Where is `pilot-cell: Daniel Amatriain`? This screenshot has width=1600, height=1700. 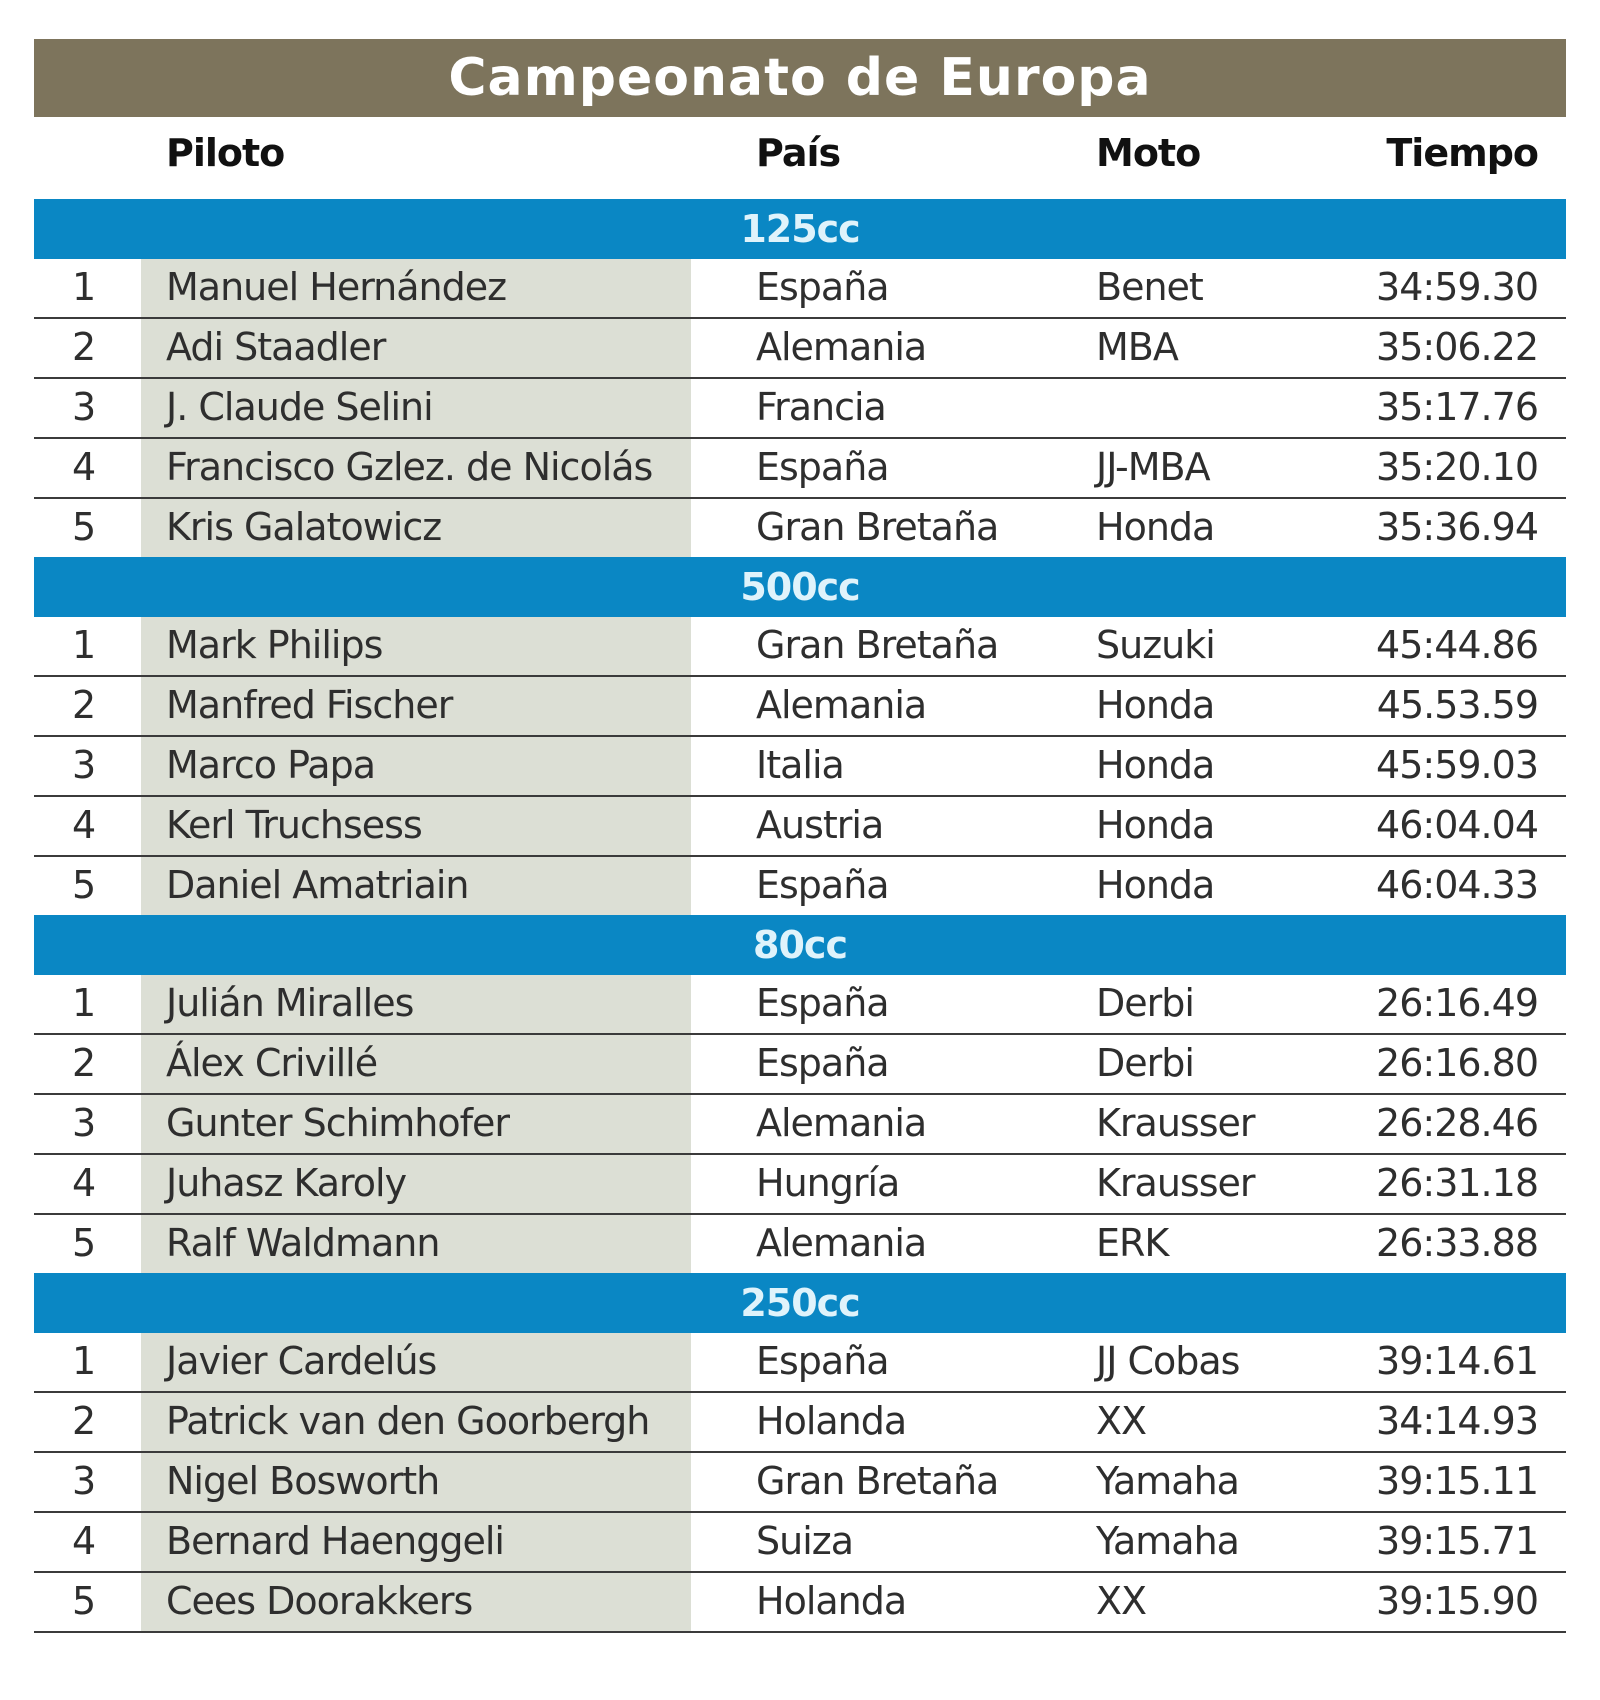
pilot-cell: Daniel Amatriain is located at coordinates (318, 885).